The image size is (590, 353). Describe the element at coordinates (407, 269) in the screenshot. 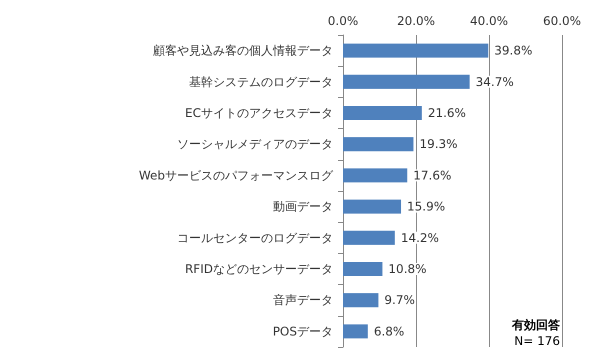

I see `data-label: 10.8%` at that location.